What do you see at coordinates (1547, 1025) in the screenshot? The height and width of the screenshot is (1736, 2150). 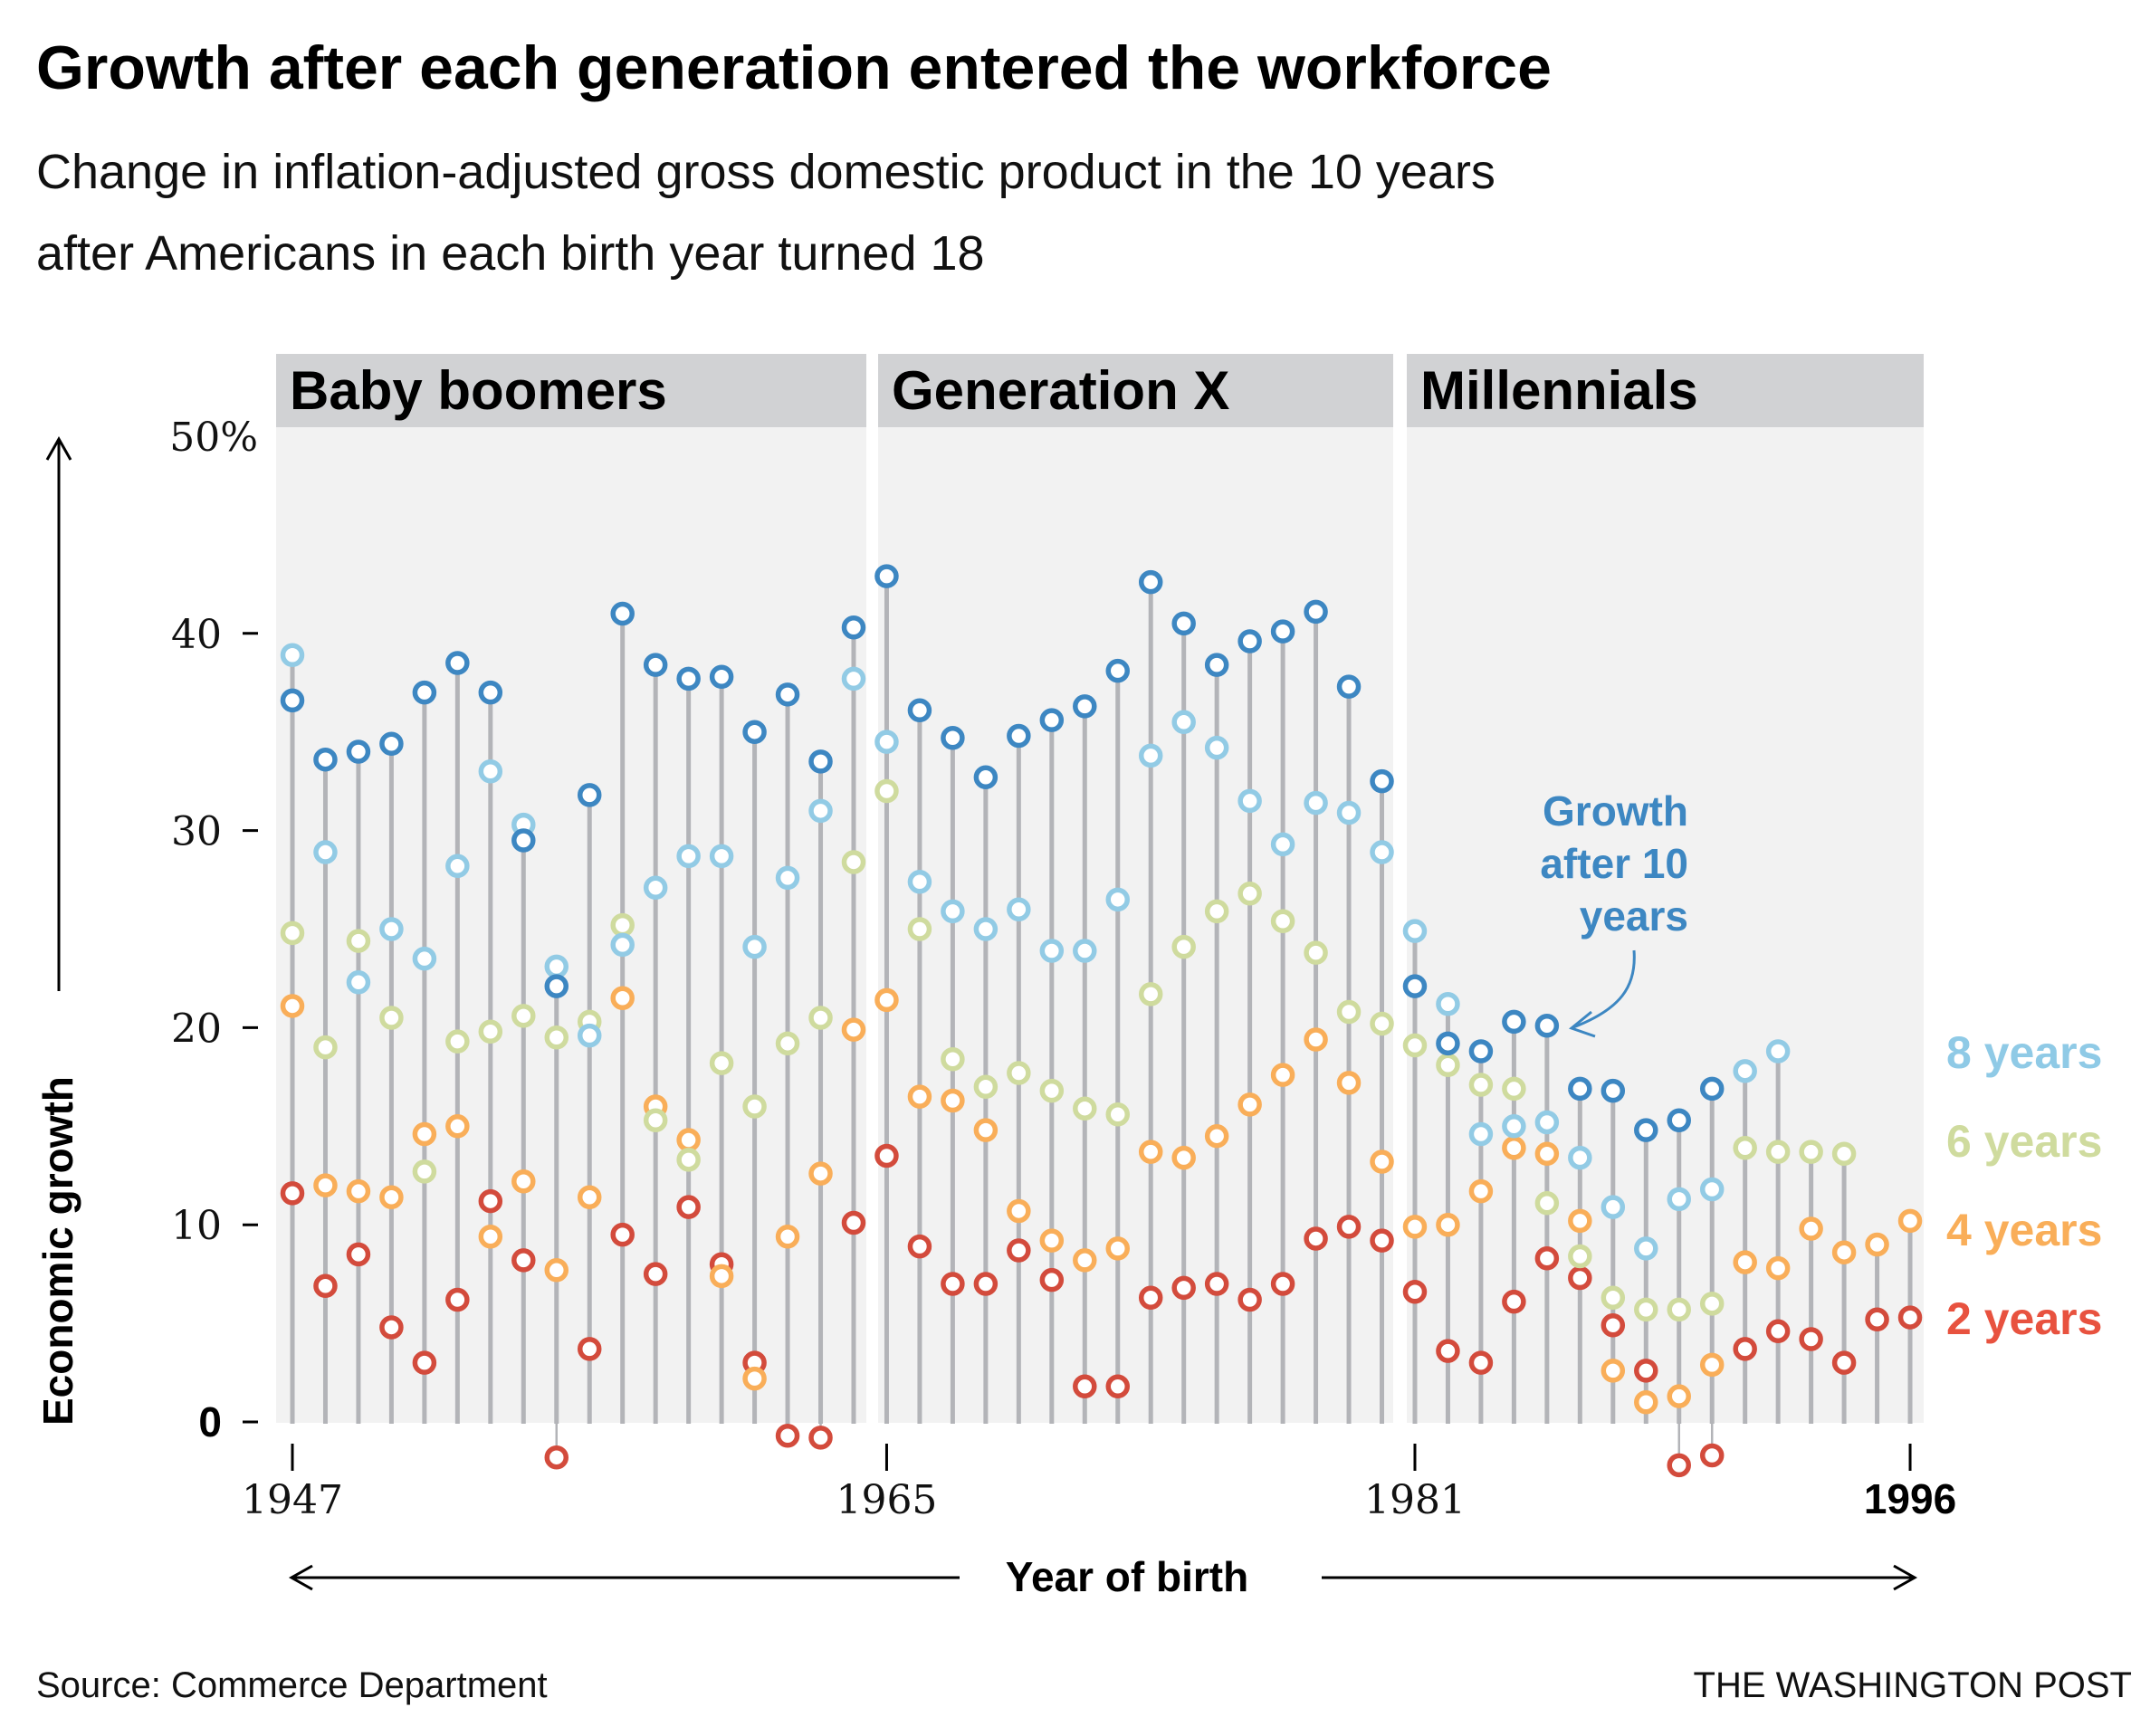 I see `point-10-years-1985` at bounding box center [1547, 1025].